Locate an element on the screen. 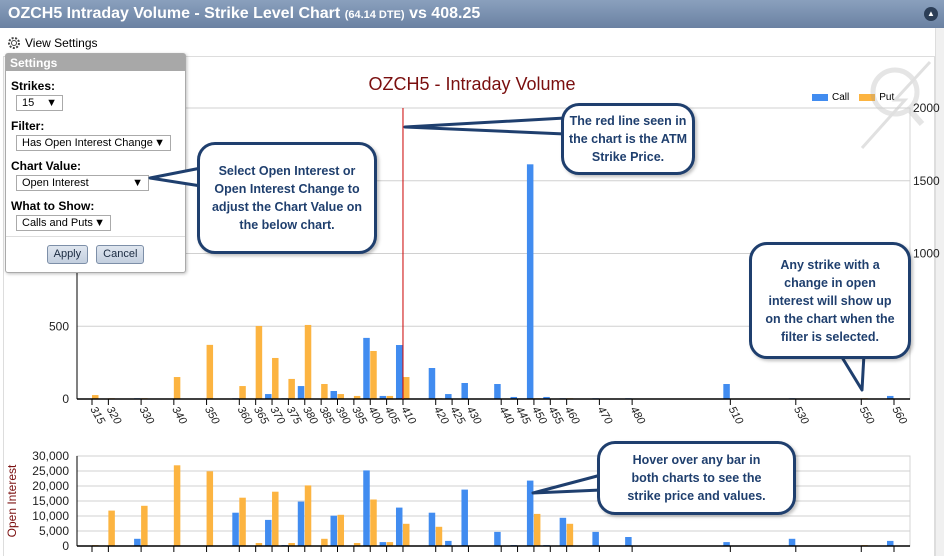  collapse-icon: ▲ is located at coordinates (931, 14).